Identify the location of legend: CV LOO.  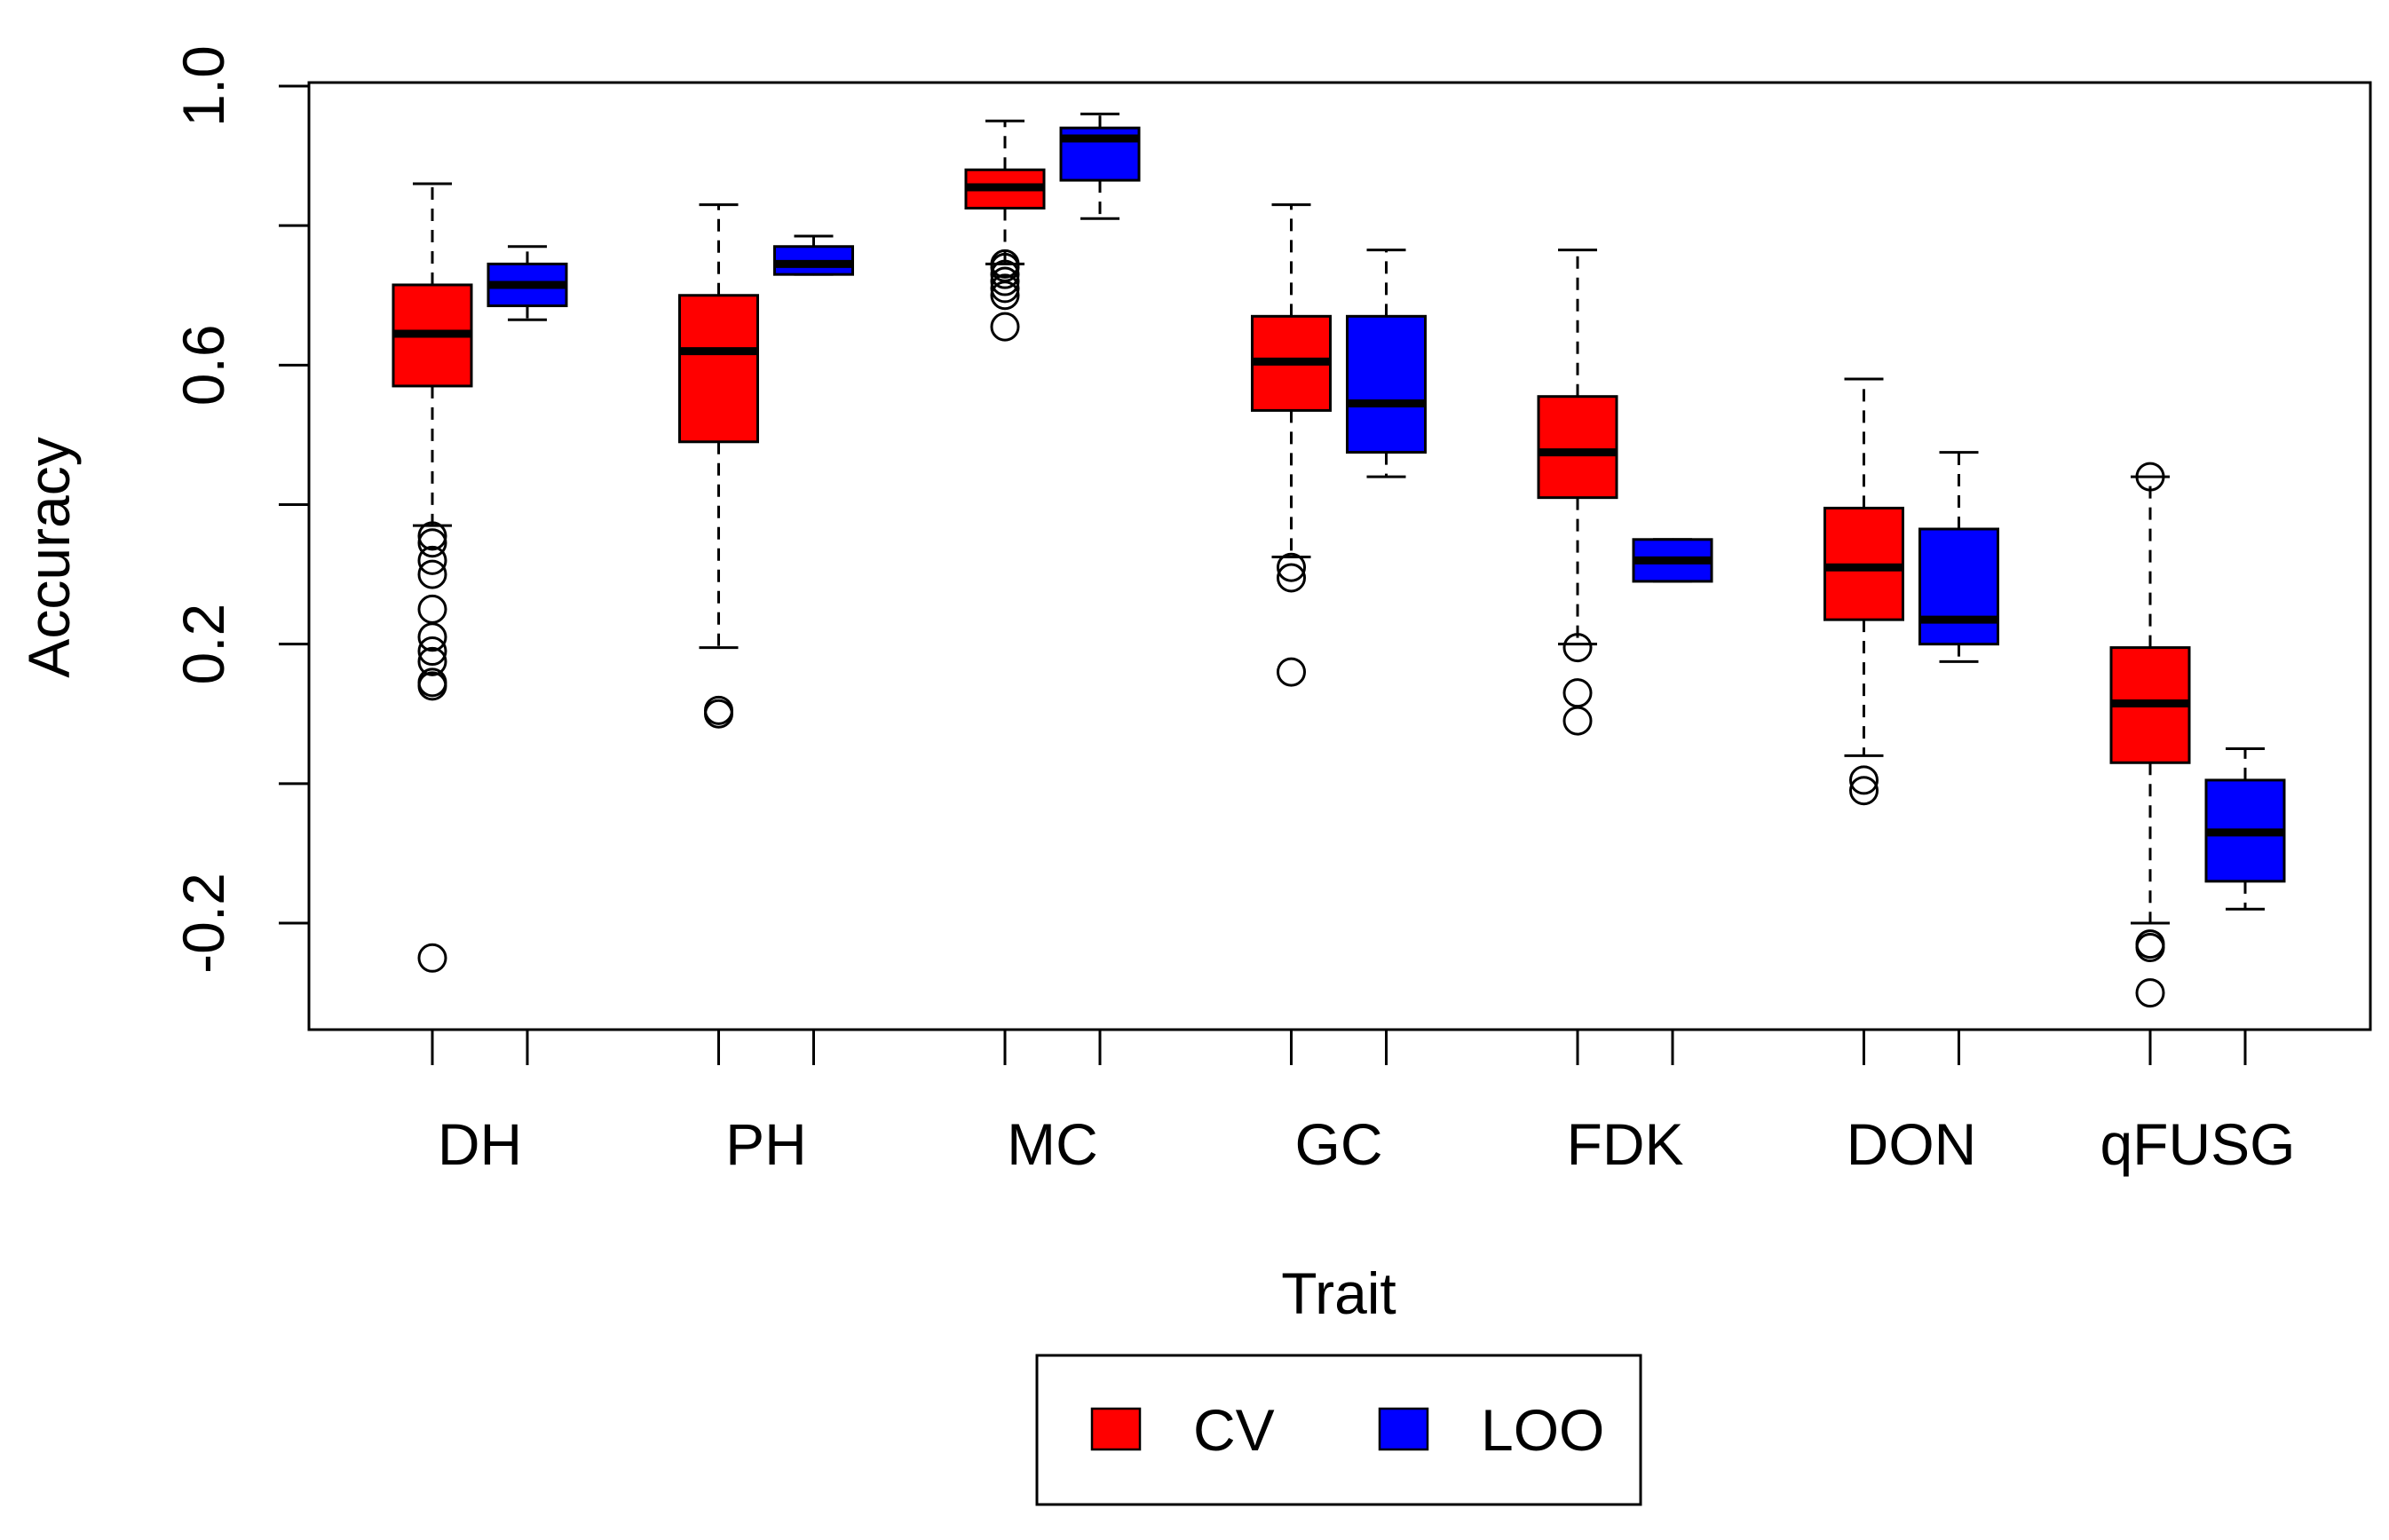
(1338, 1430).